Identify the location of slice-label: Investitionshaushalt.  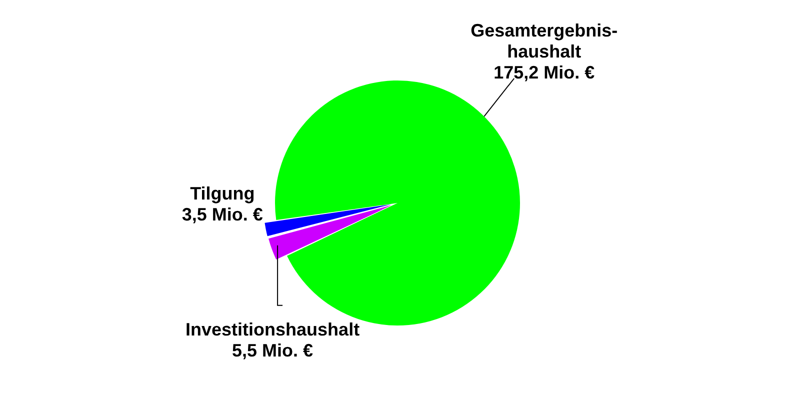
(273, 329).